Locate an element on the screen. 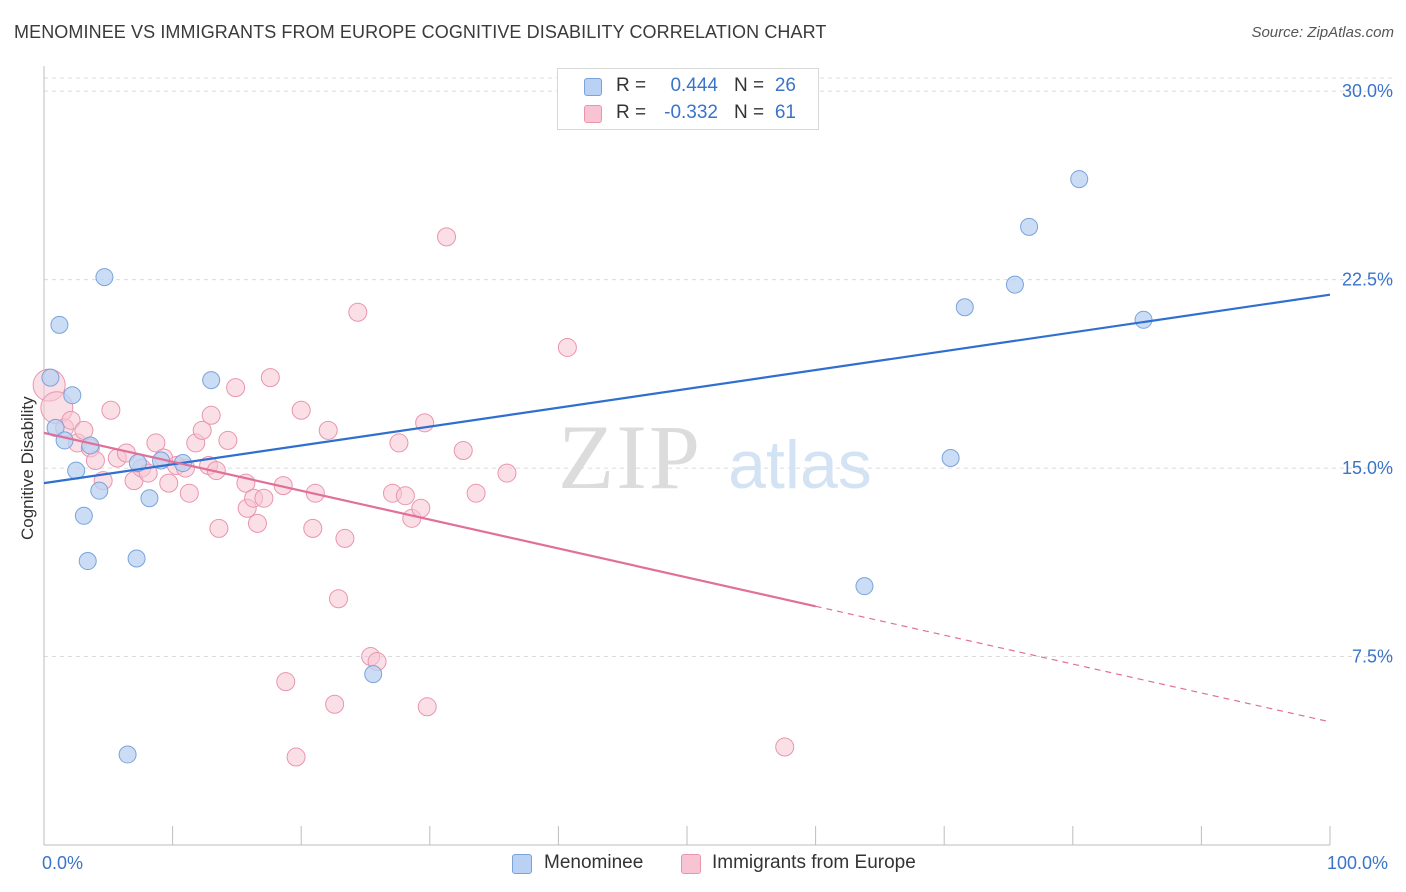  stats-row-menominee: R = 0.444 N = 26 is located at coordinates (688, 87).